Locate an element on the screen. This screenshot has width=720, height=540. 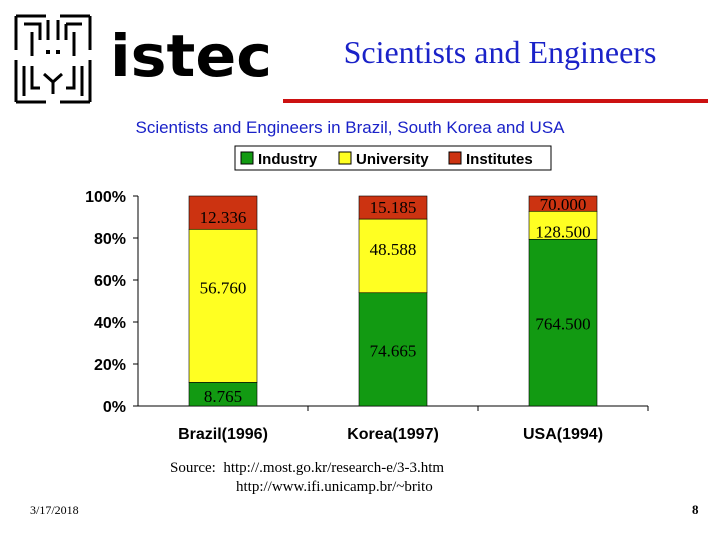
istec-wordmark-logo: istec is located at coordinates (191, 56).